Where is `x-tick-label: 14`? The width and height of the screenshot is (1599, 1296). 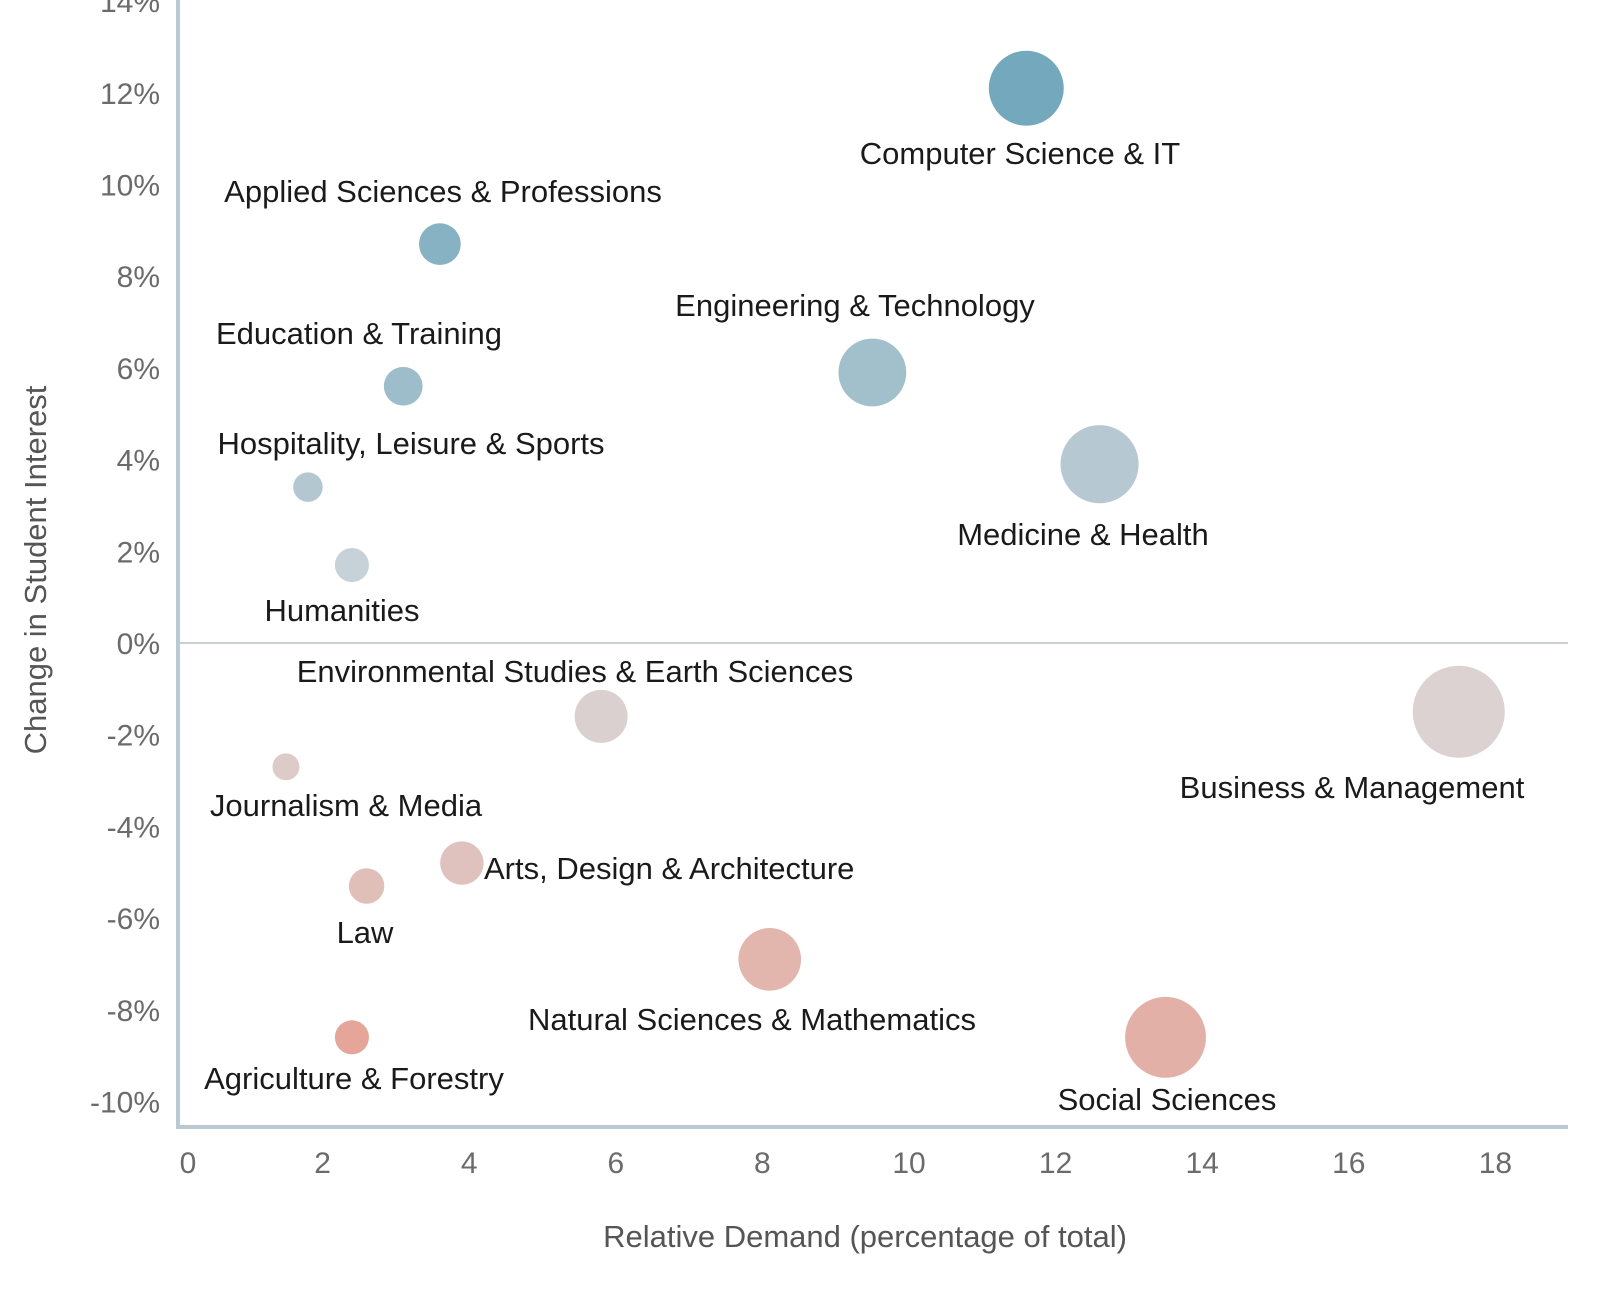
x-tick-label: 14 is located at coordinates (1202, 1163).